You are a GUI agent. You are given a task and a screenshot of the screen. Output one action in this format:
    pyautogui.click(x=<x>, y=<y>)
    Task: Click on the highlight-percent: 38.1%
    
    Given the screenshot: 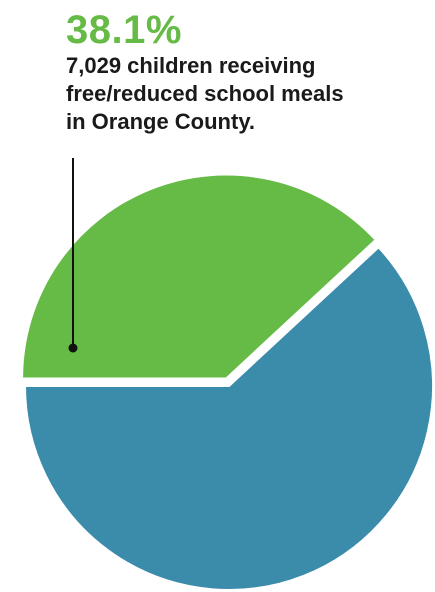 What is the action you would take?
    pyautogui.click(x=124, y=30)
    